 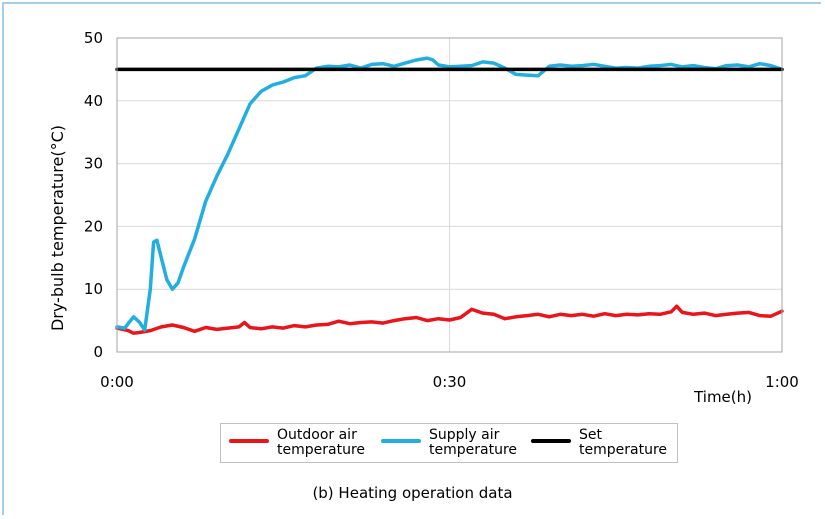 I want to click on legend-swatch-outdoor, so click(x=249, y=441).